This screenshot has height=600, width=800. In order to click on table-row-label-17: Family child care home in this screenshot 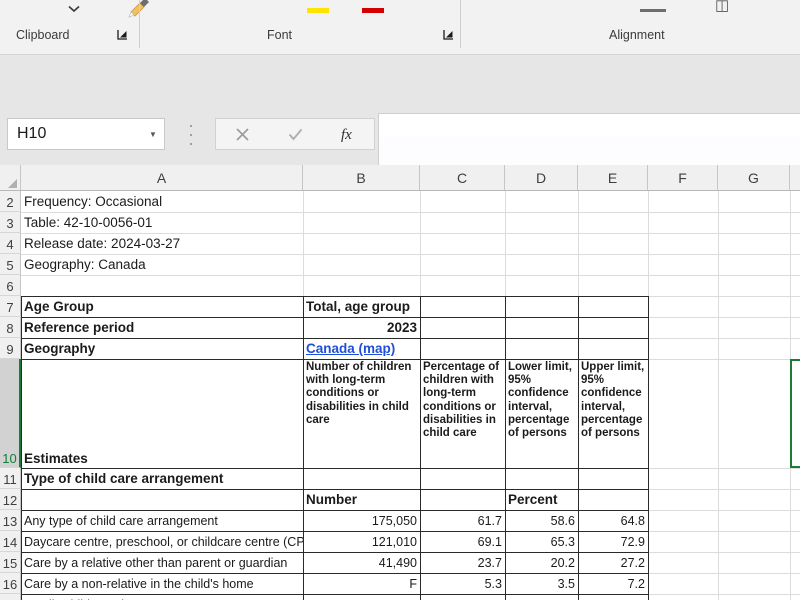, I will do `click(162, 597)`.